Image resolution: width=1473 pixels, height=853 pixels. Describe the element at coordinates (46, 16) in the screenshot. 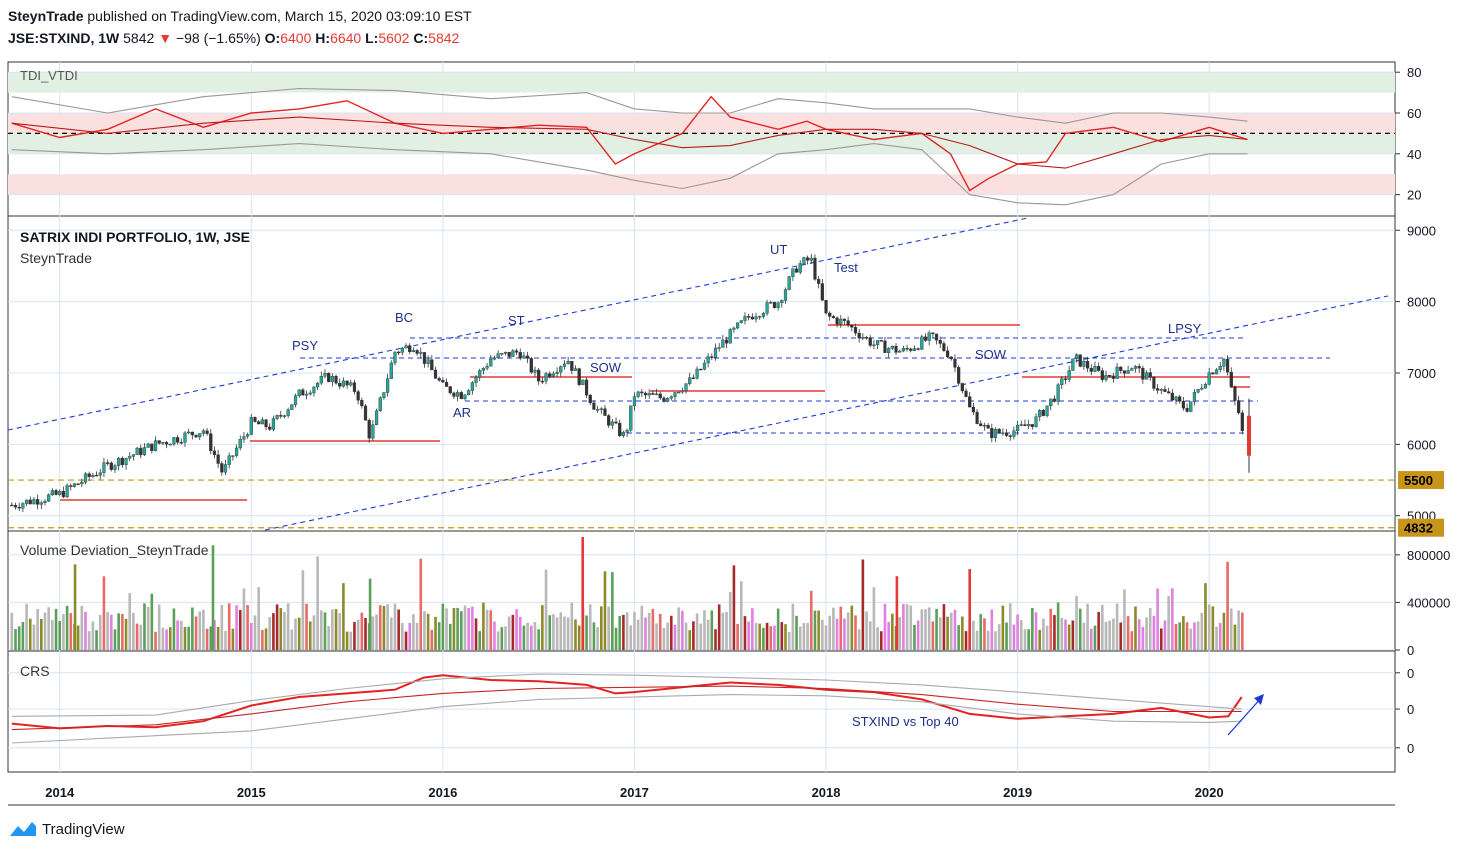

I see `author-name: SteynTrade` at that location.